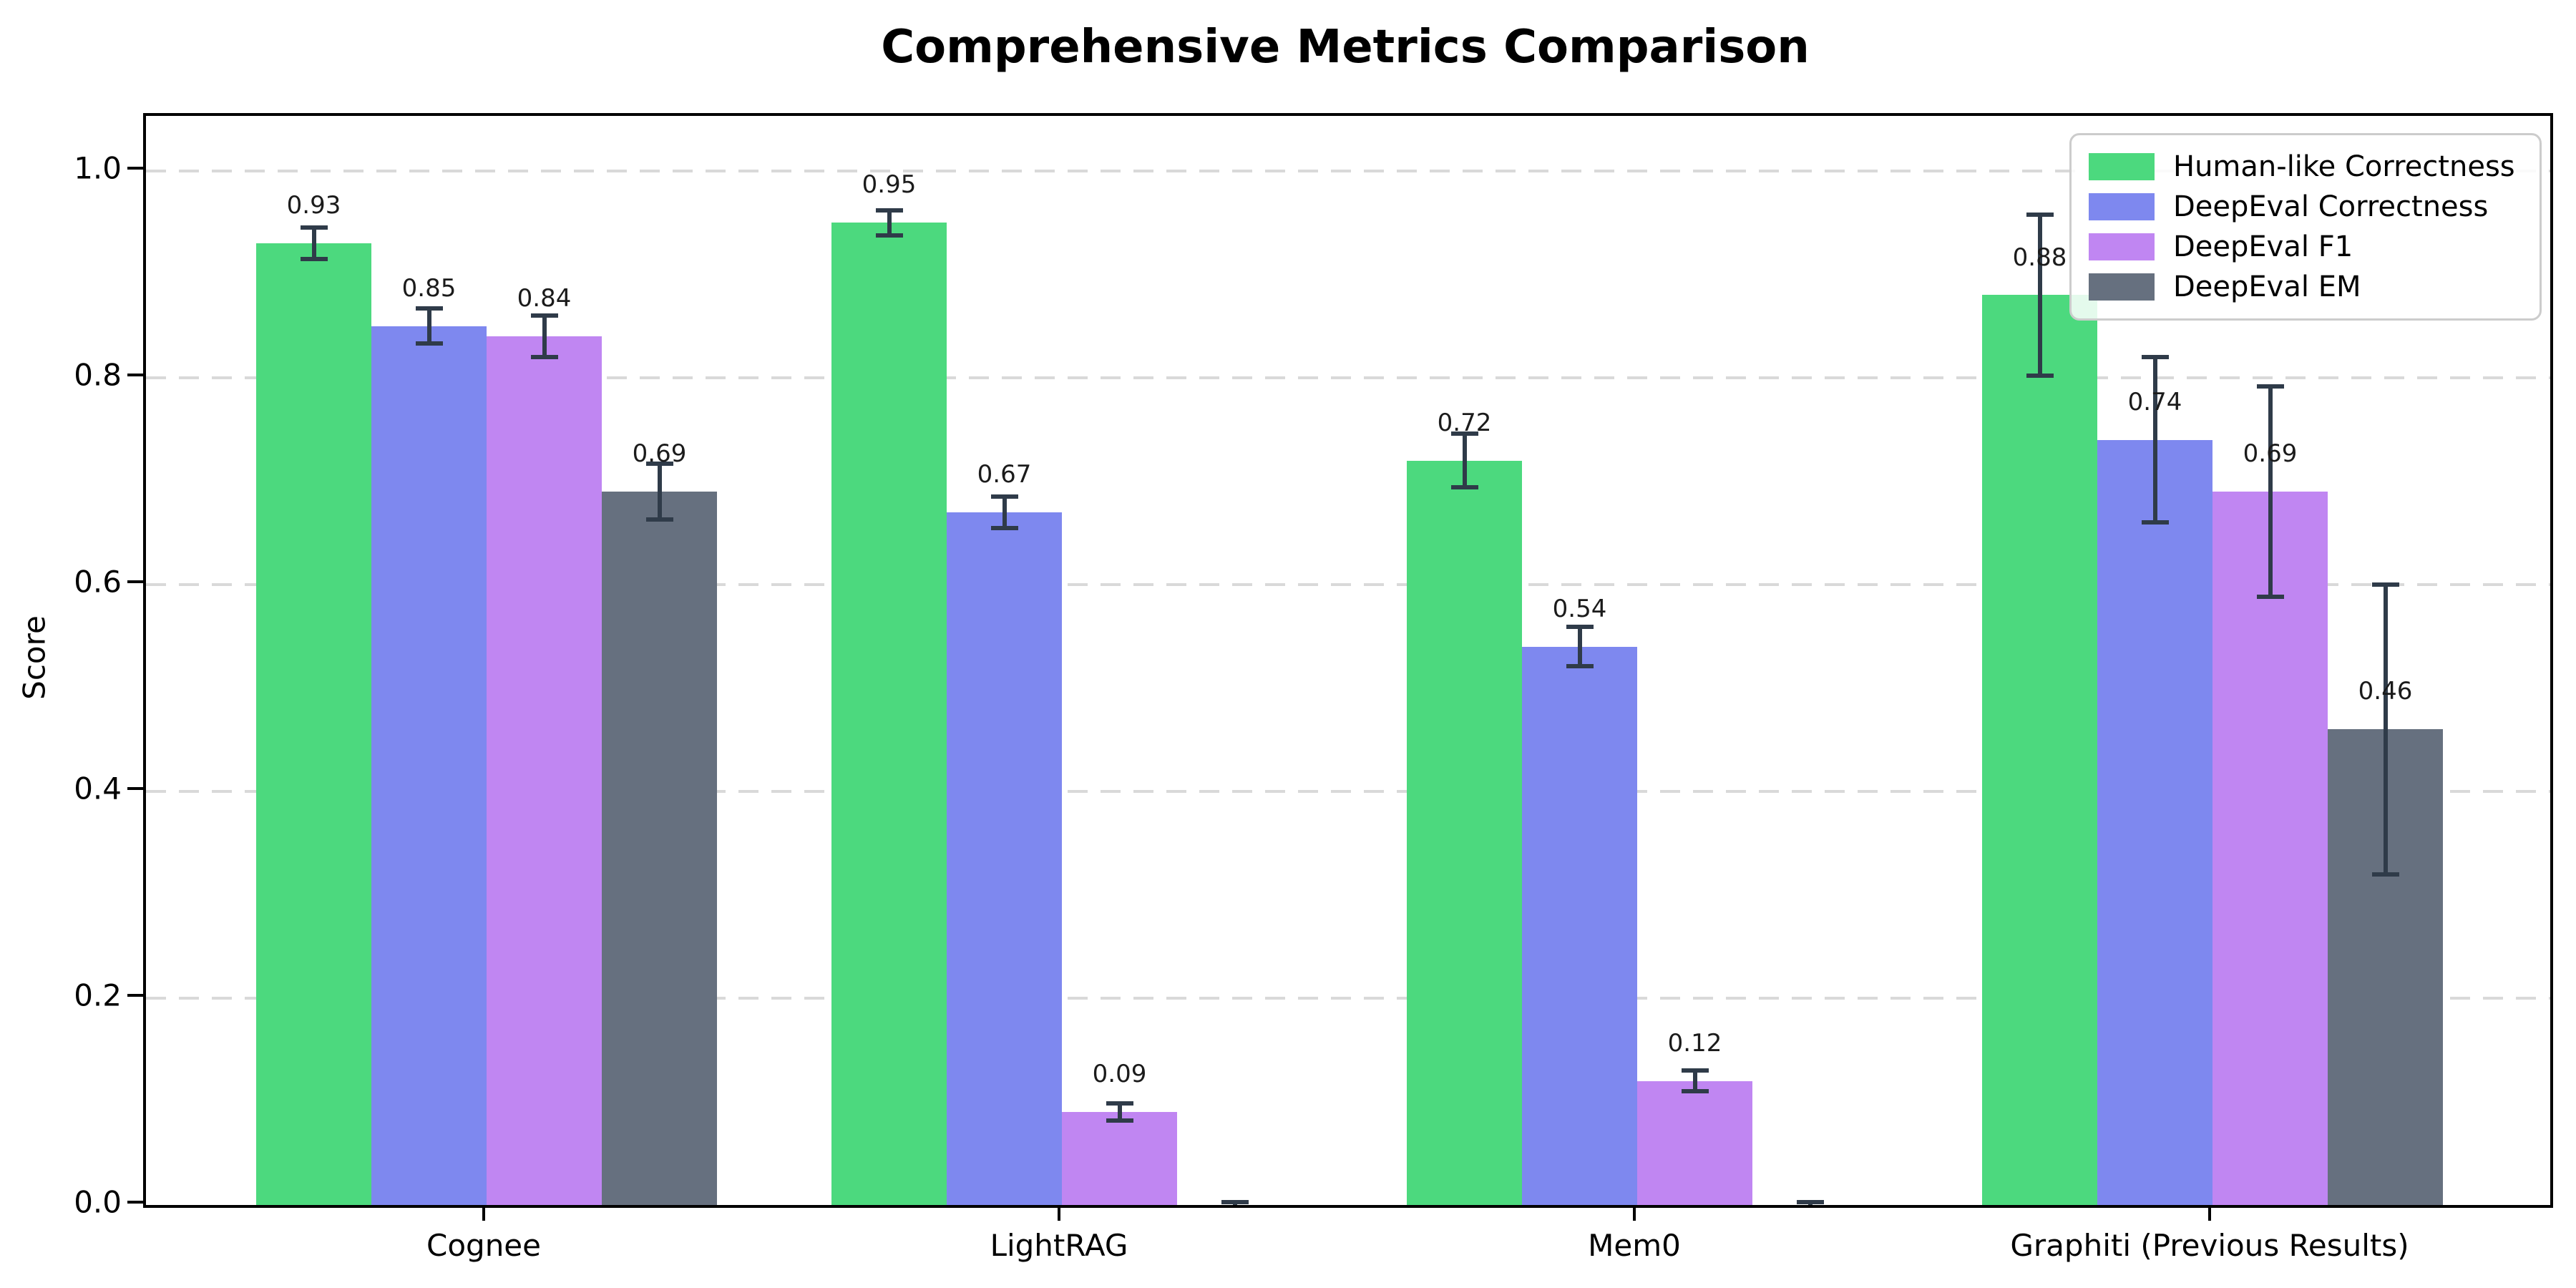 This screenshot has width=2576, height=1288. What do you see at coordinates (889, 222) in the screenshot?
I see `error-bar-lightrag-human-like-correctness` at bounding box center [889, 222].